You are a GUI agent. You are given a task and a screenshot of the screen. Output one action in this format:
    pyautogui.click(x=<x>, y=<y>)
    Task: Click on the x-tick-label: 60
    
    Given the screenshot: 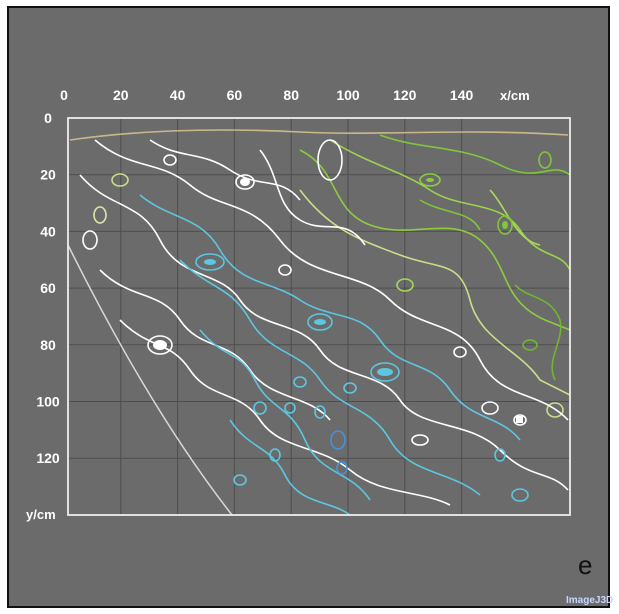 What is the action you would take?
    pyautogui.click(x=235, y=95)
    